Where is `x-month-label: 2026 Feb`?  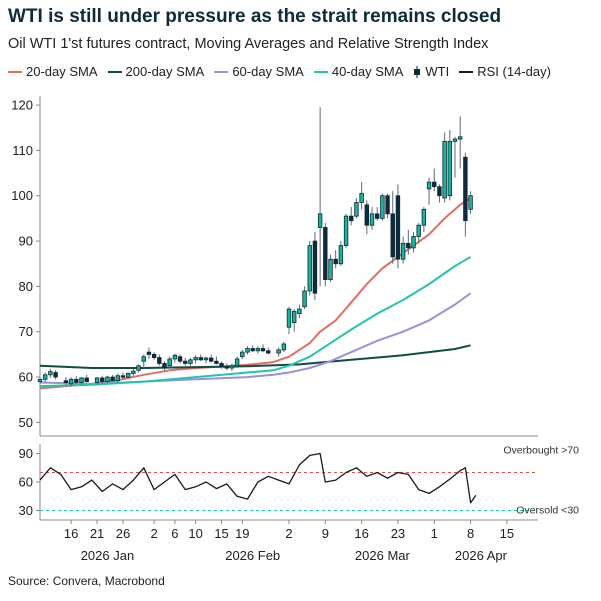 x-month-label: 2026 Feb is located at coordinates (252, 555).